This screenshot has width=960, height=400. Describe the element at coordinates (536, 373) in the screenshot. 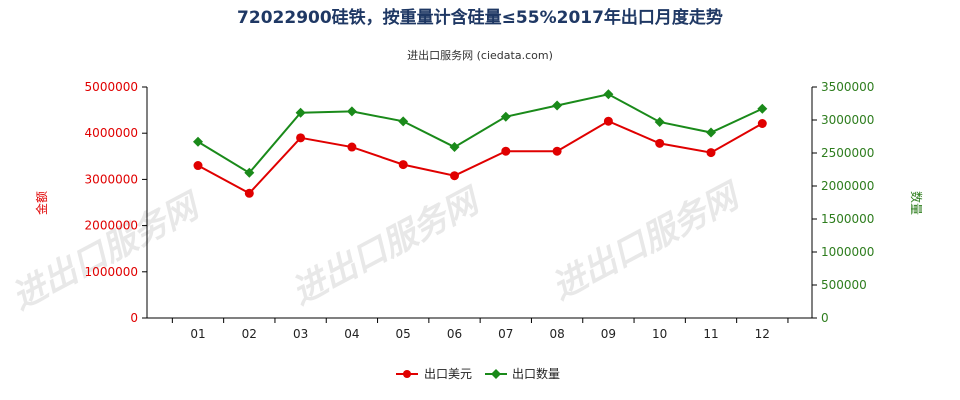

I see `legend-label-qty: 出口数量` at that location.